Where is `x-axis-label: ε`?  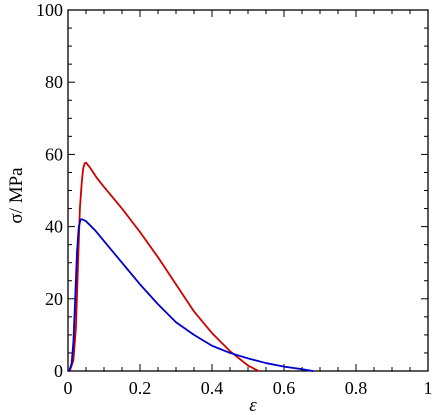 x-axis-label: ε is located at coordinates (253, 405).